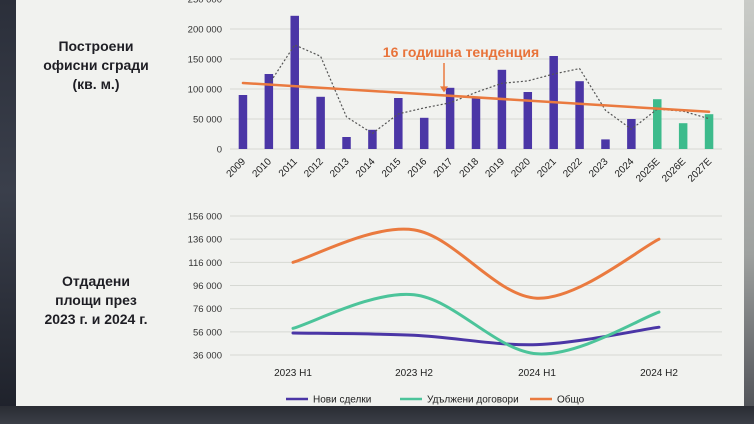 This screenshot has width=754, height=424. I want to click on bottom-label-line-2: площи през, so click(96, 300).